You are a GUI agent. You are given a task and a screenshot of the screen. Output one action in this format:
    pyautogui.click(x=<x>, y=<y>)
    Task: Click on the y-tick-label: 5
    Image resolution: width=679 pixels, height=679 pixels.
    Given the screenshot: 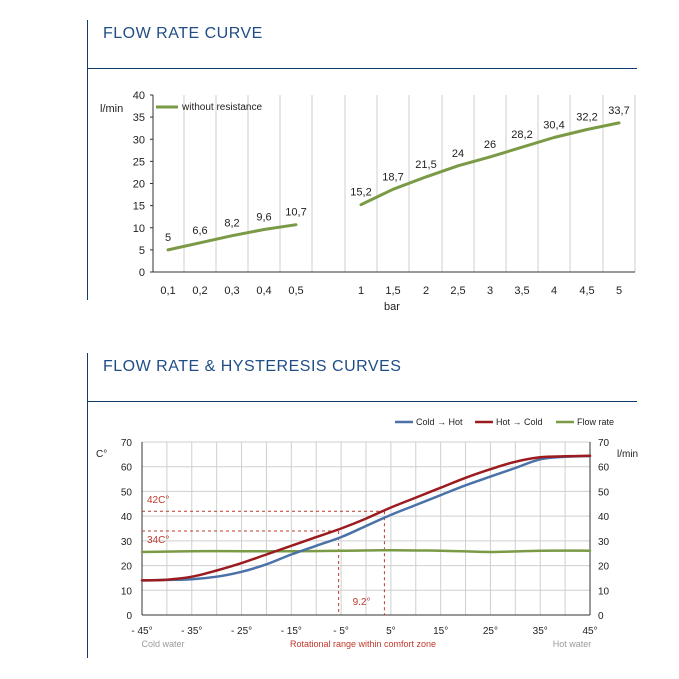 What is the action you would take?
    pyautogui.click(x=142, y=251)
    